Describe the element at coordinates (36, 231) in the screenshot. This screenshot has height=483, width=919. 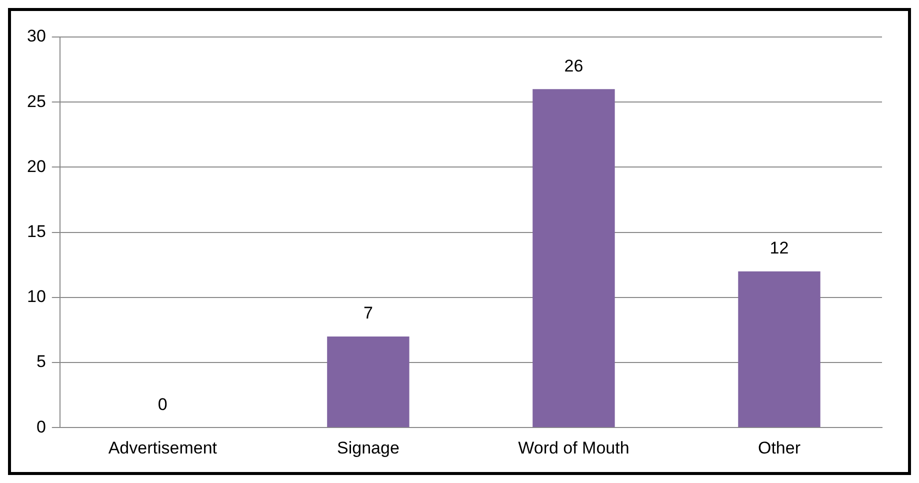
I see `y-tick-label: 15` at that location.